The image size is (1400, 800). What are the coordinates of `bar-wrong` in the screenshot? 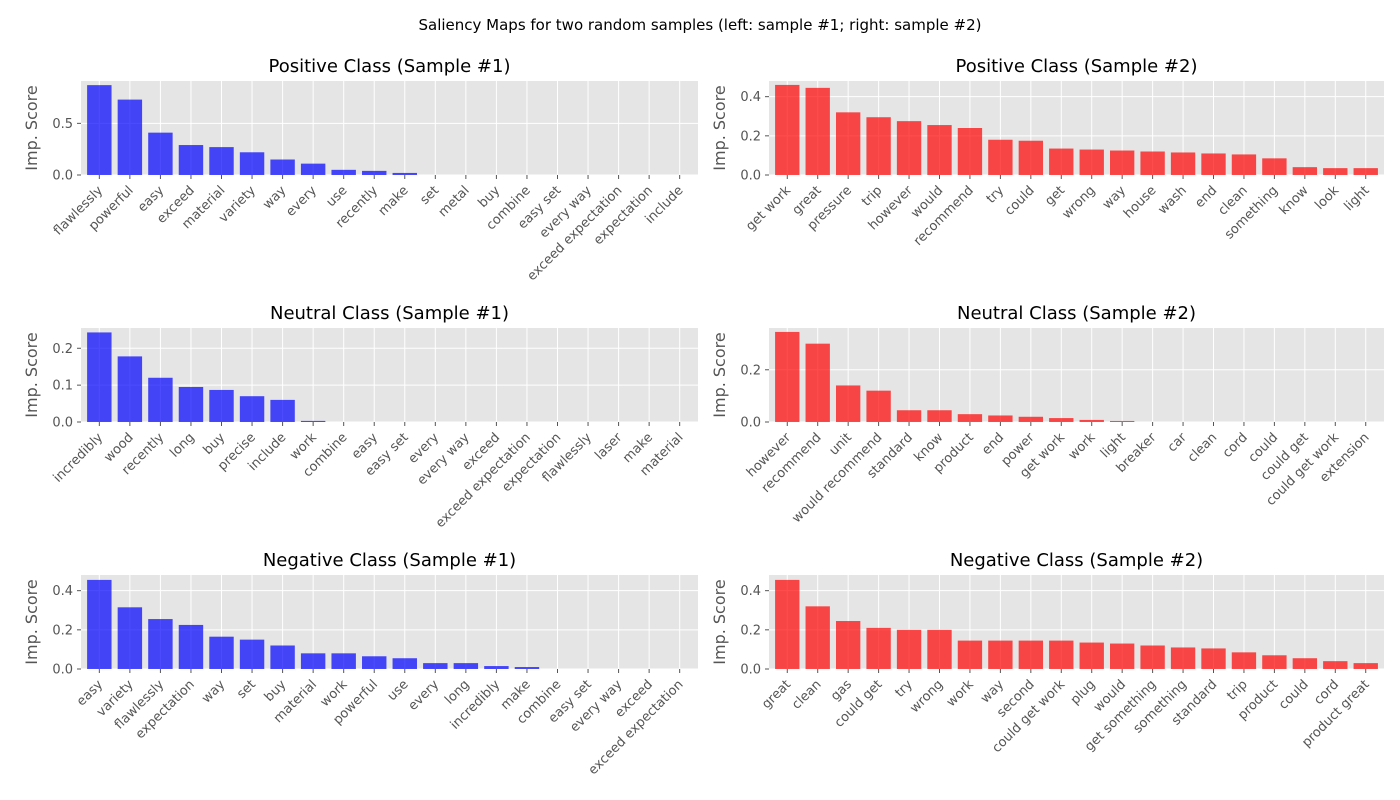 It's located at (1091, 162).